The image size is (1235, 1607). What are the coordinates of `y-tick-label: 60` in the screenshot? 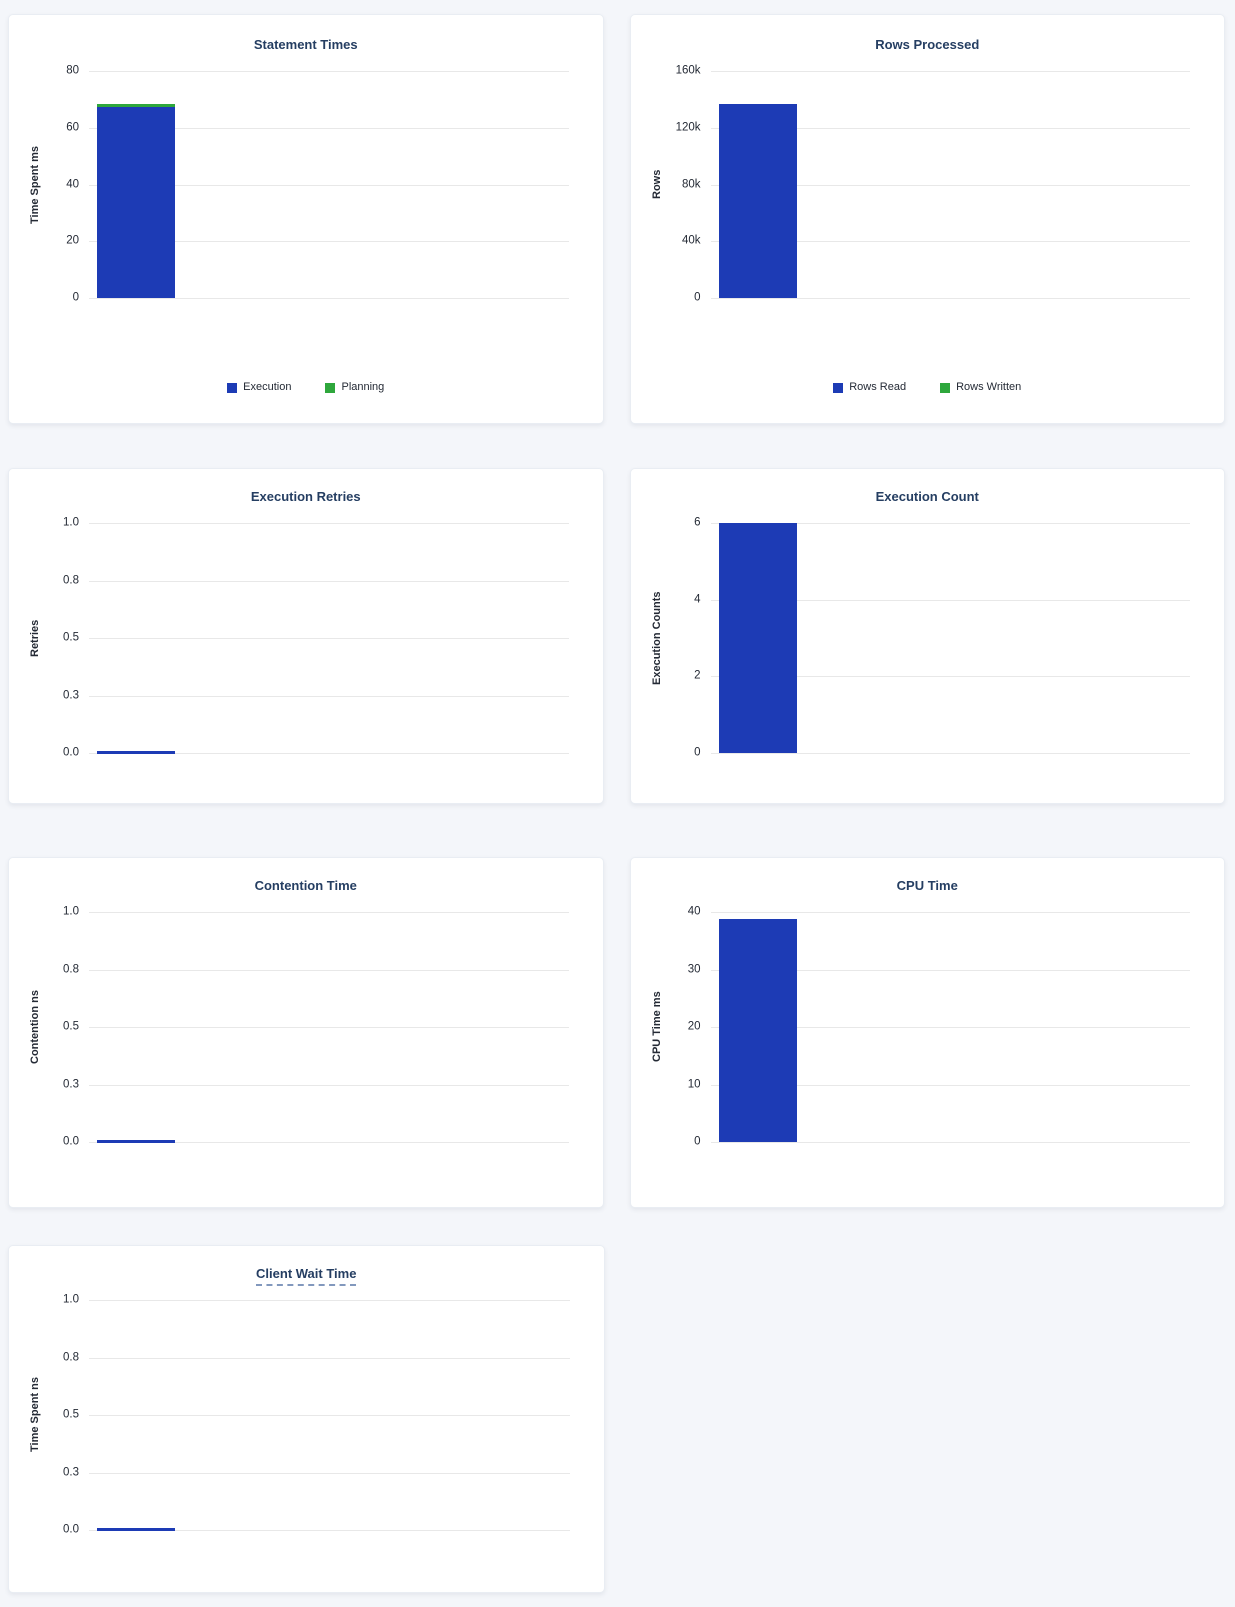 It's located at (72, 127).